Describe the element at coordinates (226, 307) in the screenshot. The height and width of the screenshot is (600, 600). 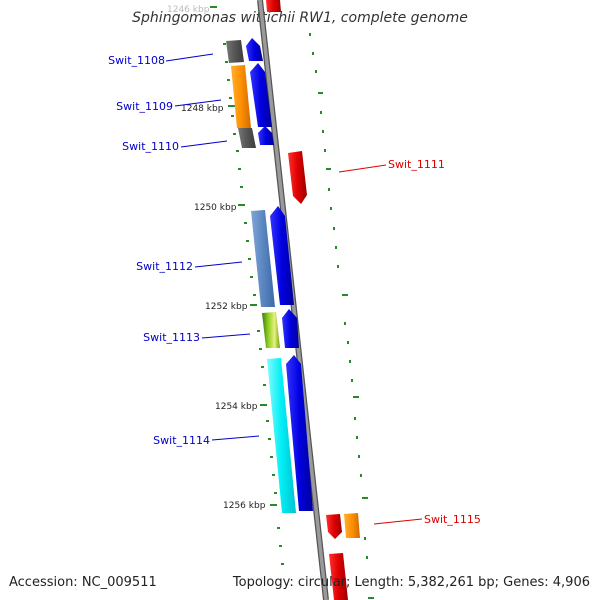
I see `tick-label-1252: 1252 kbp` at that location.